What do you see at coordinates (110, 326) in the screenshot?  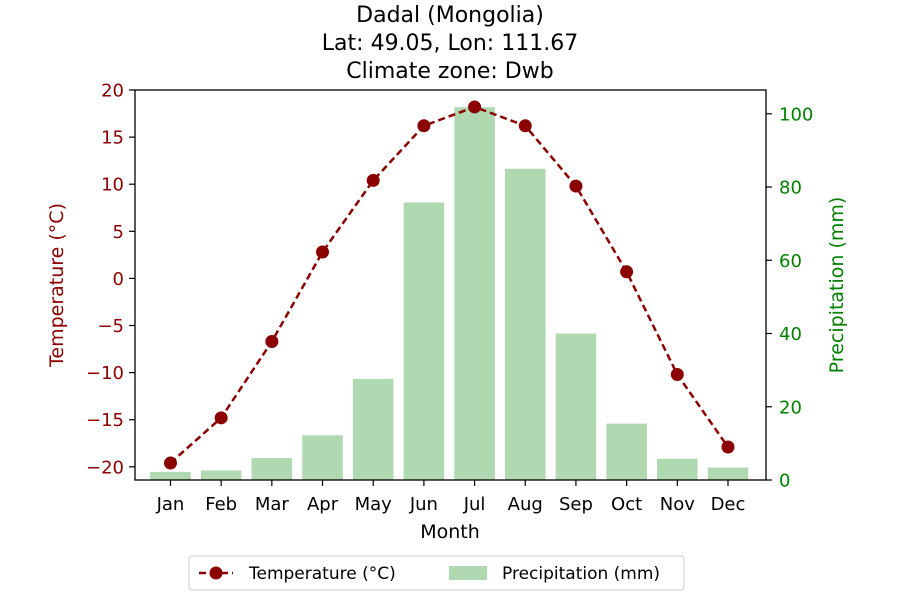 I see `left-tick-label: −5` at bounding box center [110, 326].